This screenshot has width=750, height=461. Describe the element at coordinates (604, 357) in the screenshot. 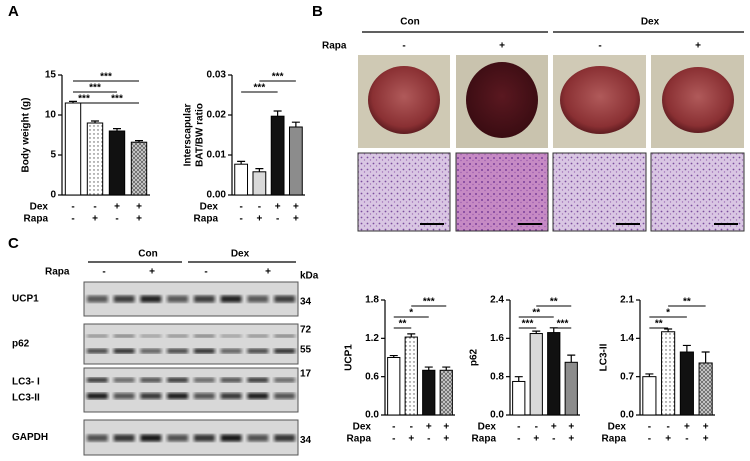

I see `y-axis-label: LC3-II` at that location.